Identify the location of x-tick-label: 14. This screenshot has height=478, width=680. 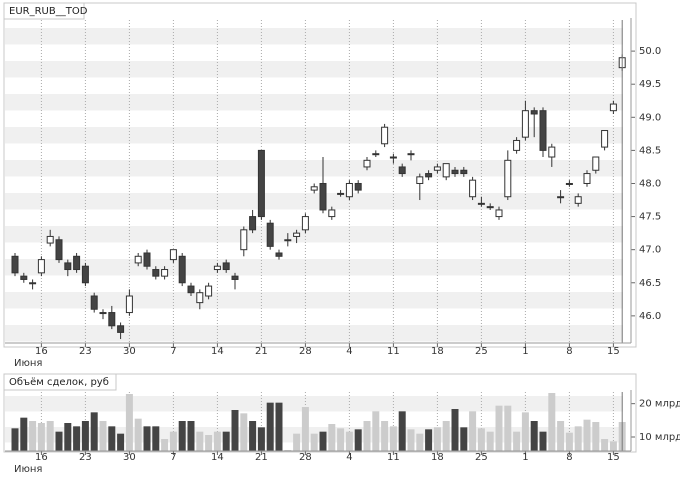
(217, 351).